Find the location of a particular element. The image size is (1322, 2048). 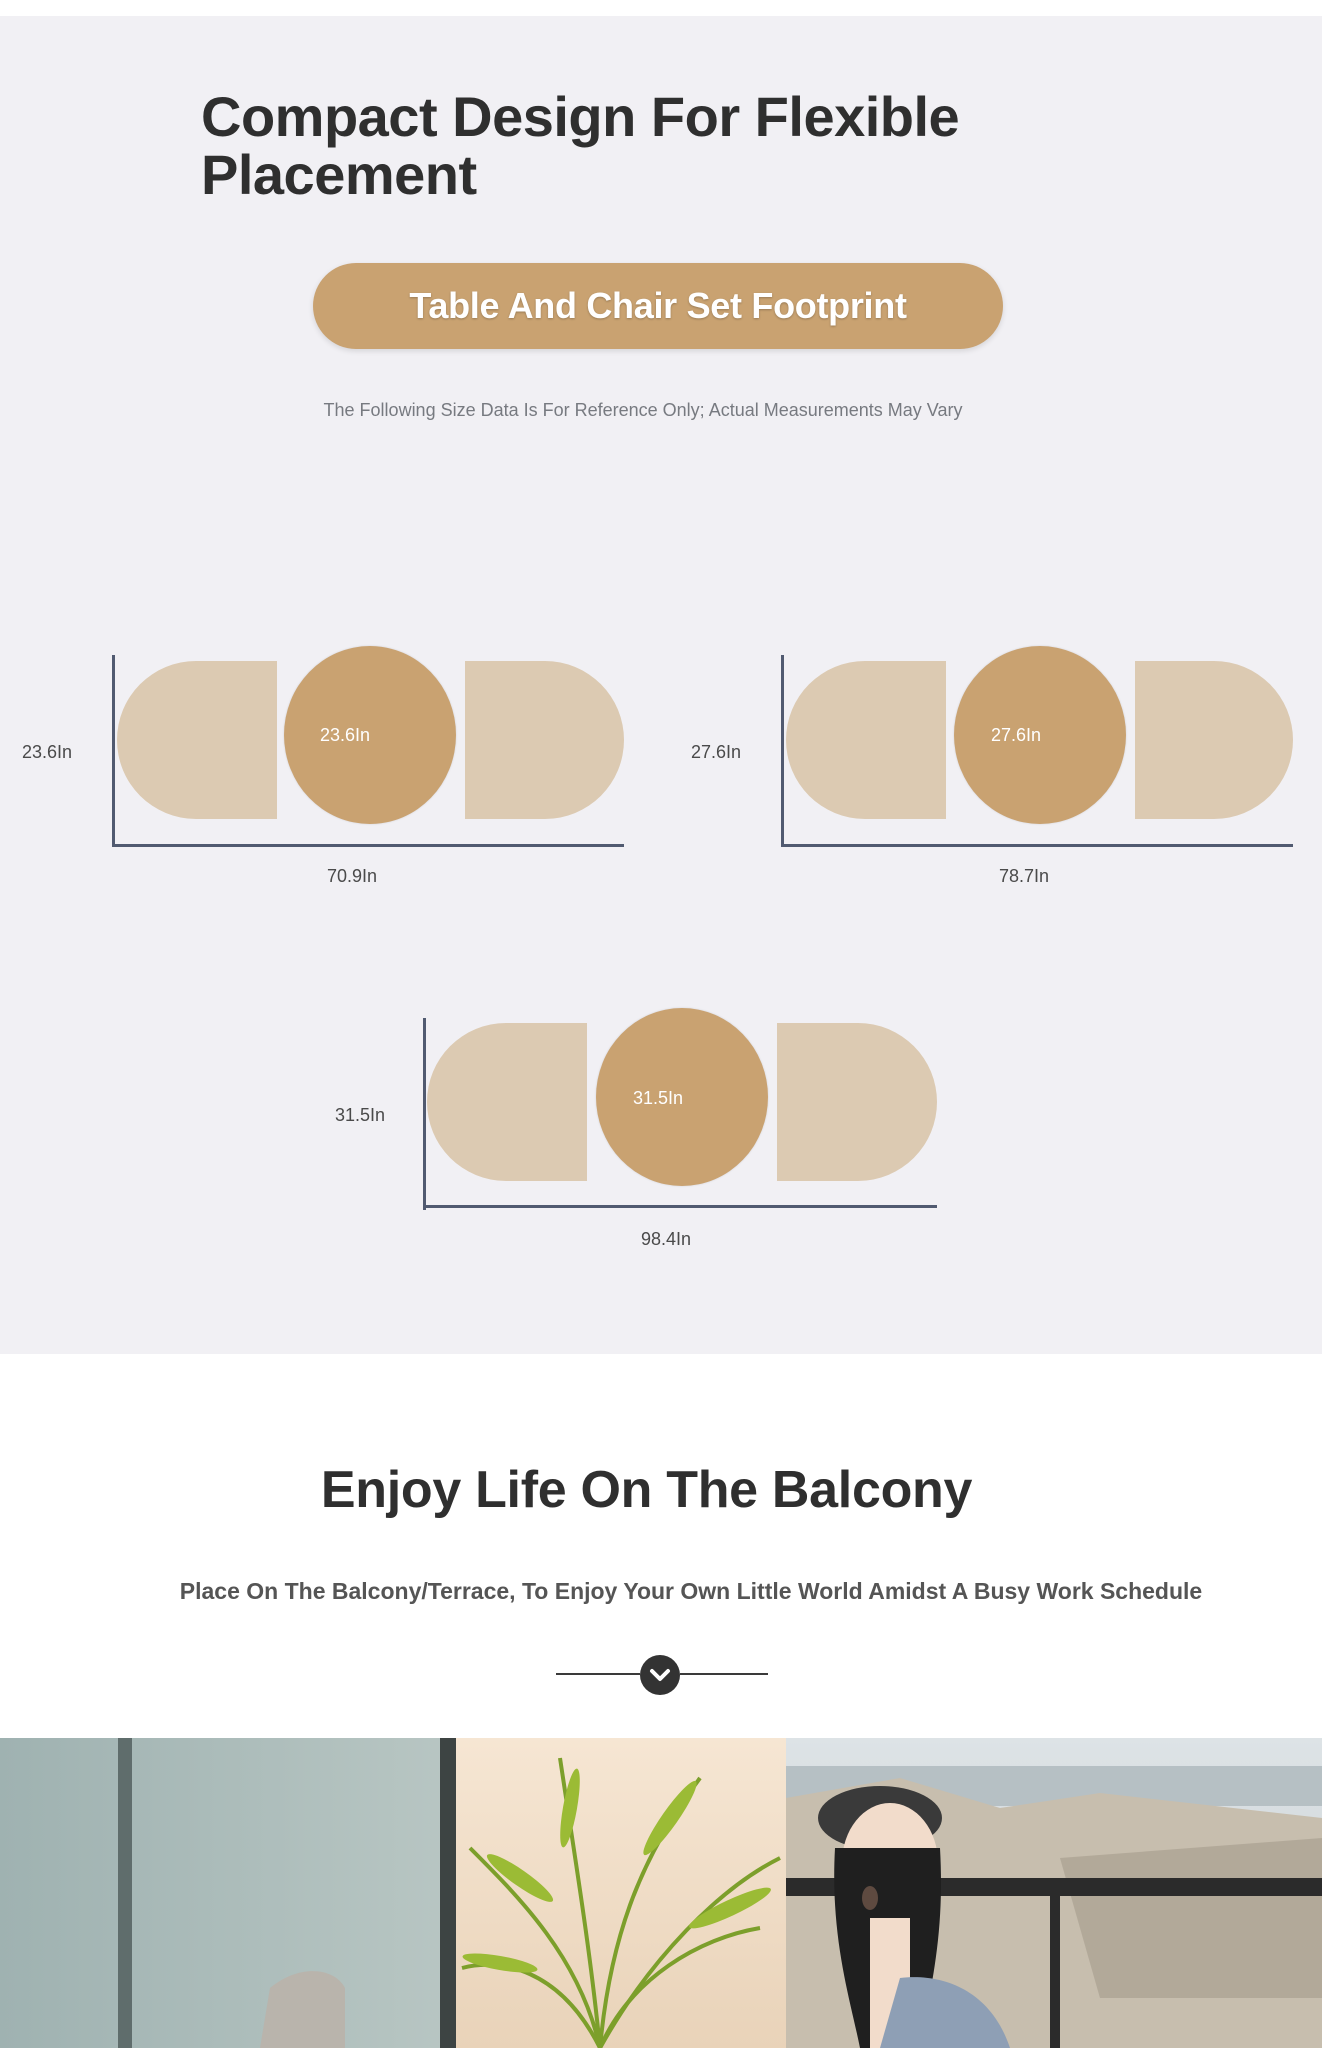

footprint-diagram-medium is located at coordinates (1037, 746).